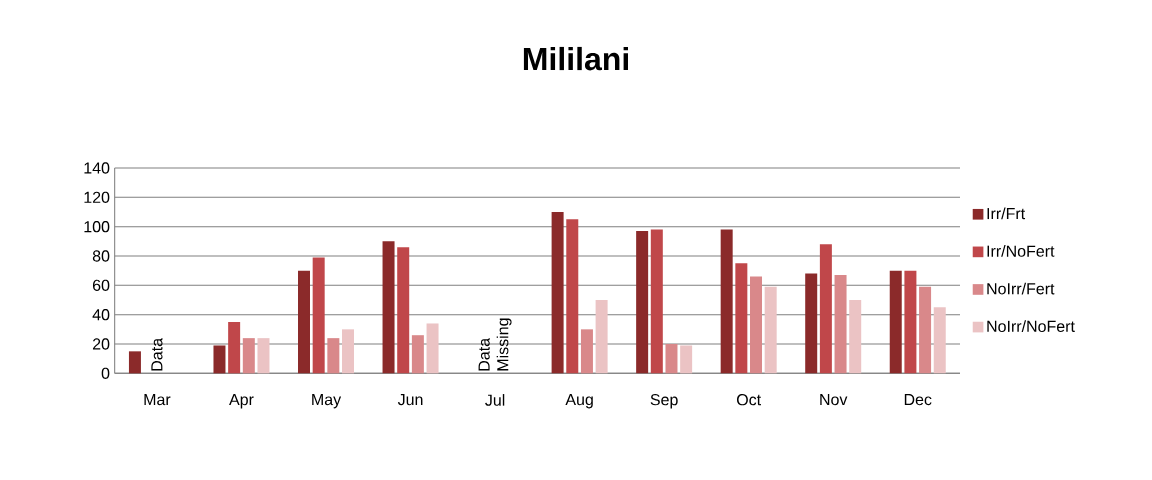 The height and width of the screenshot is (480, 1152). Describe the element at coordinates (1021, 288) in the screenshot. I see `legend-label: NoIrr/Fert` at that location.